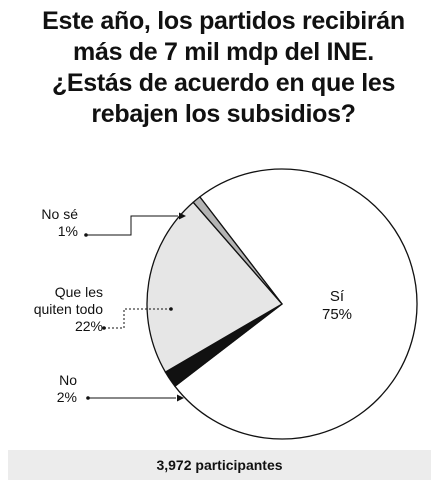 The width and height of the screenshot is (447, 500). Describe the element at coordinates (171, 309) in the screenshot. I see `quiten-leader-end-dot` at that location.